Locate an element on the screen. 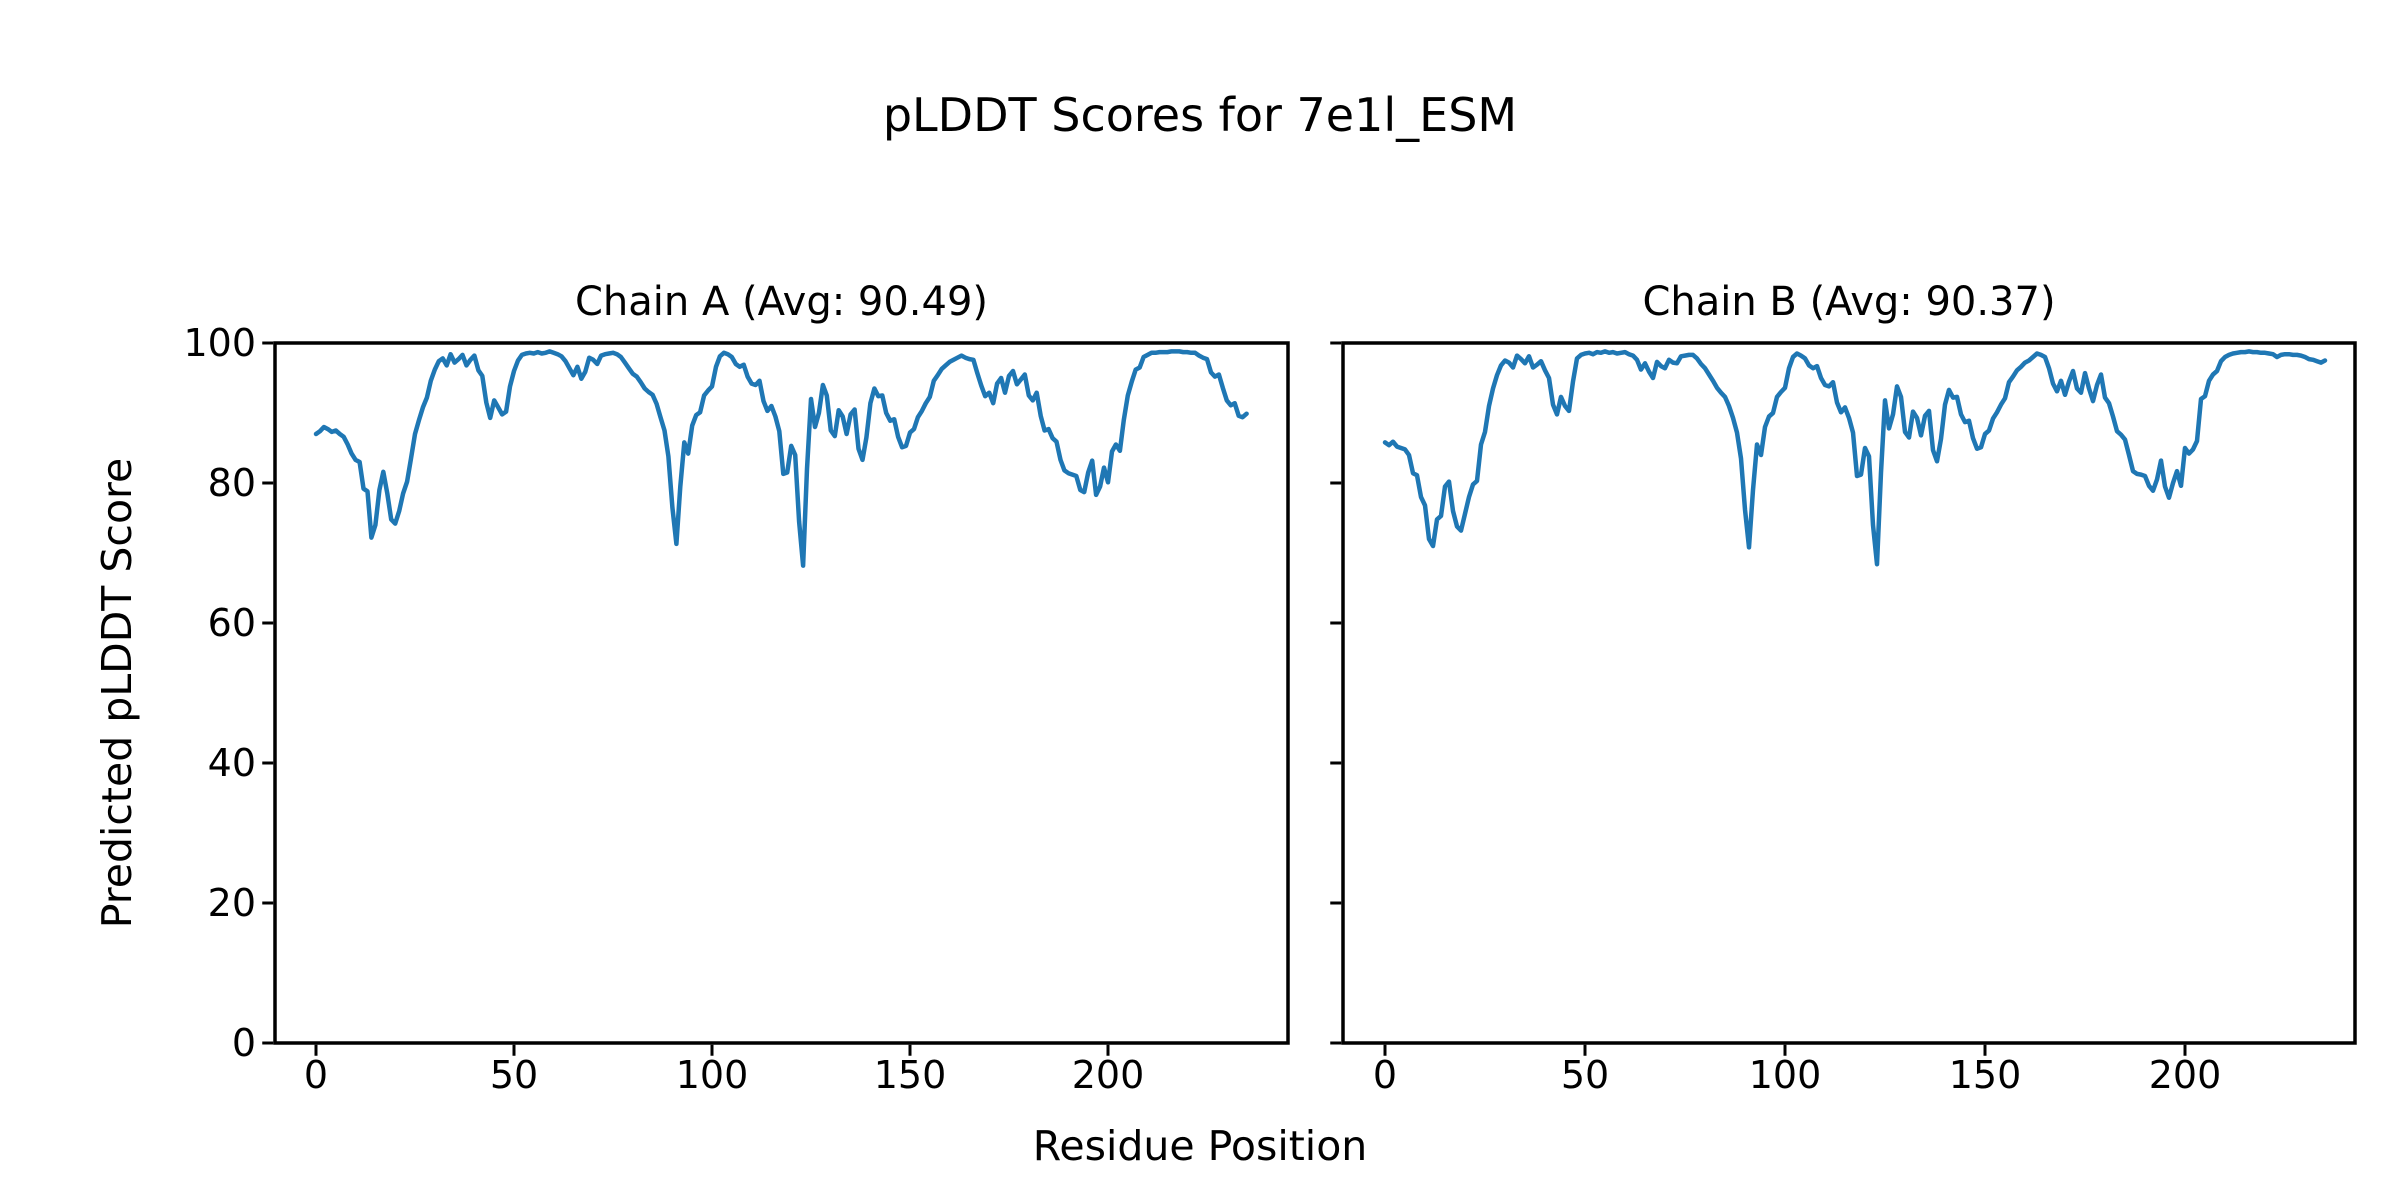  plot-a-line is located at coordinates (781, 458).